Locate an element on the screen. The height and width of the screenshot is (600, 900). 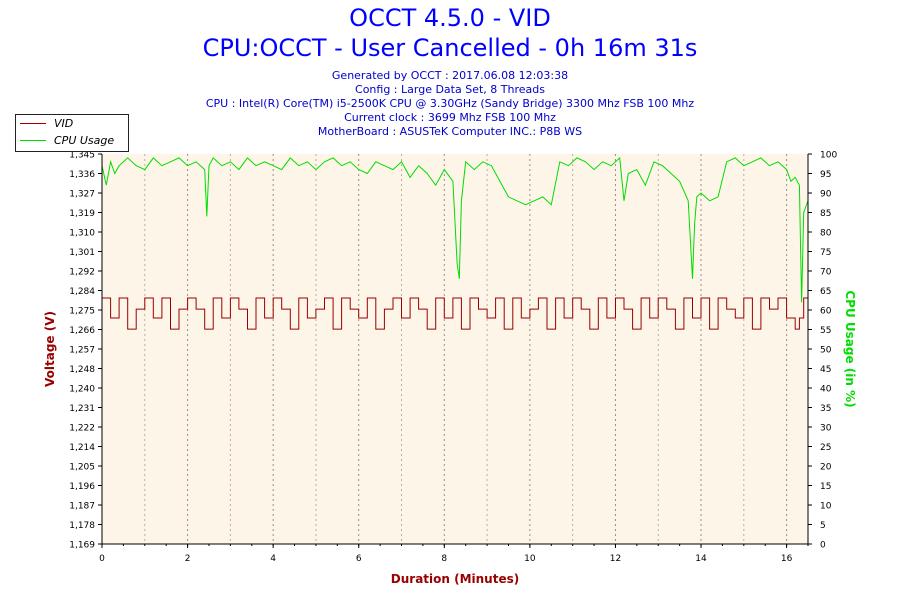
legend-swatch-cpu-usage is located at coordinates (33, 140).